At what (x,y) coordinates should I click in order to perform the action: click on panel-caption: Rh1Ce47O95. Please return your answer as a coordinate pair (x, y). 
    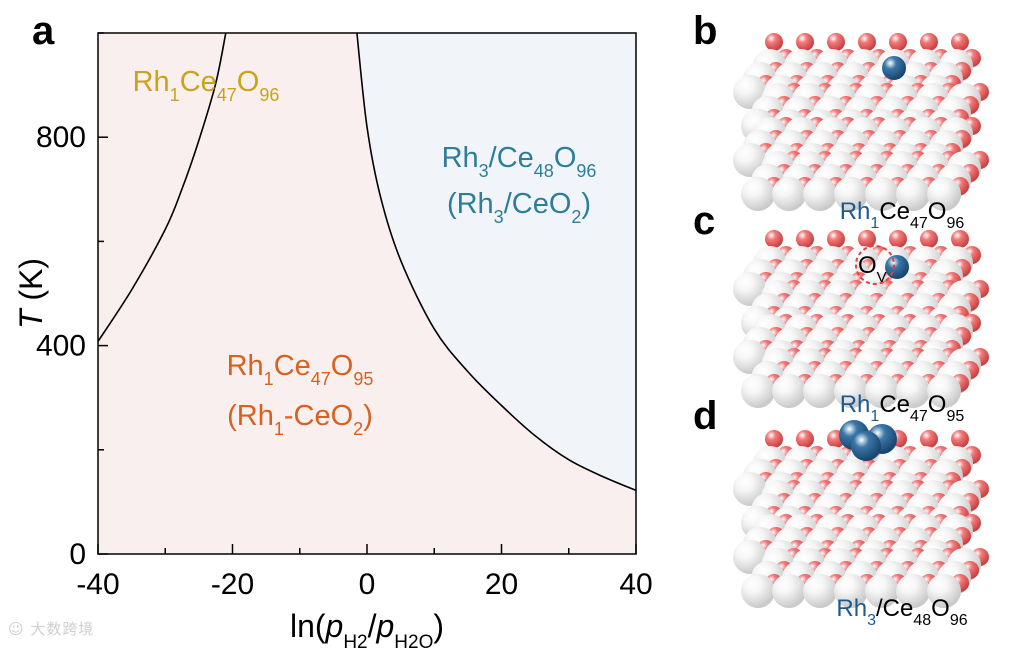
    Looking at the image, I should click on (902, 408).